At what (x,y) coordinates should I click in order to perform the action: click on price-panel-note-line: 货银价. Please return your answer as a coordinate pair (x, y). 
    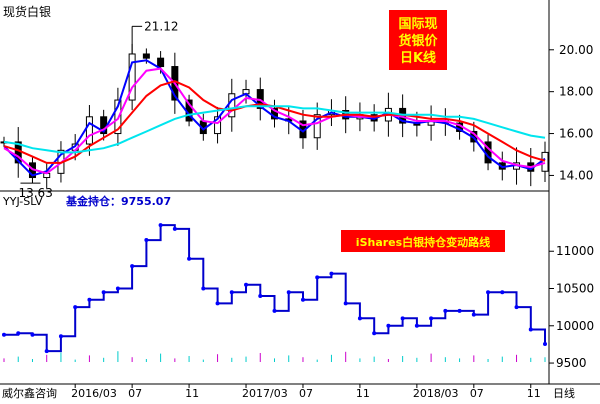
    Looking at the image, I should click on (418, 41).